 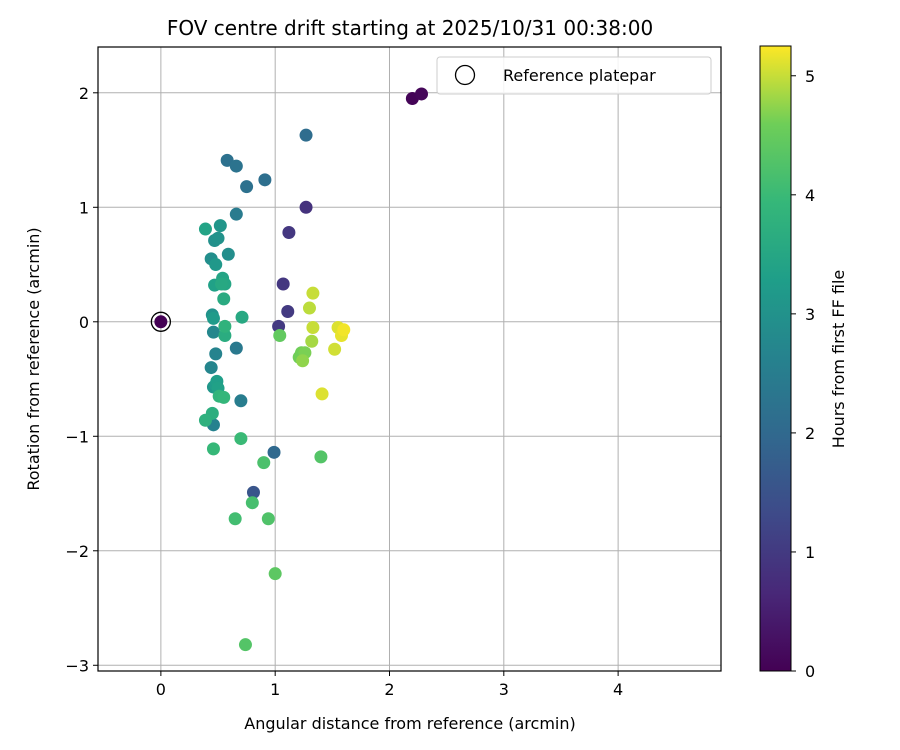 I want to click on colorbar-tick-label: 5, so click(x=810, y=76).